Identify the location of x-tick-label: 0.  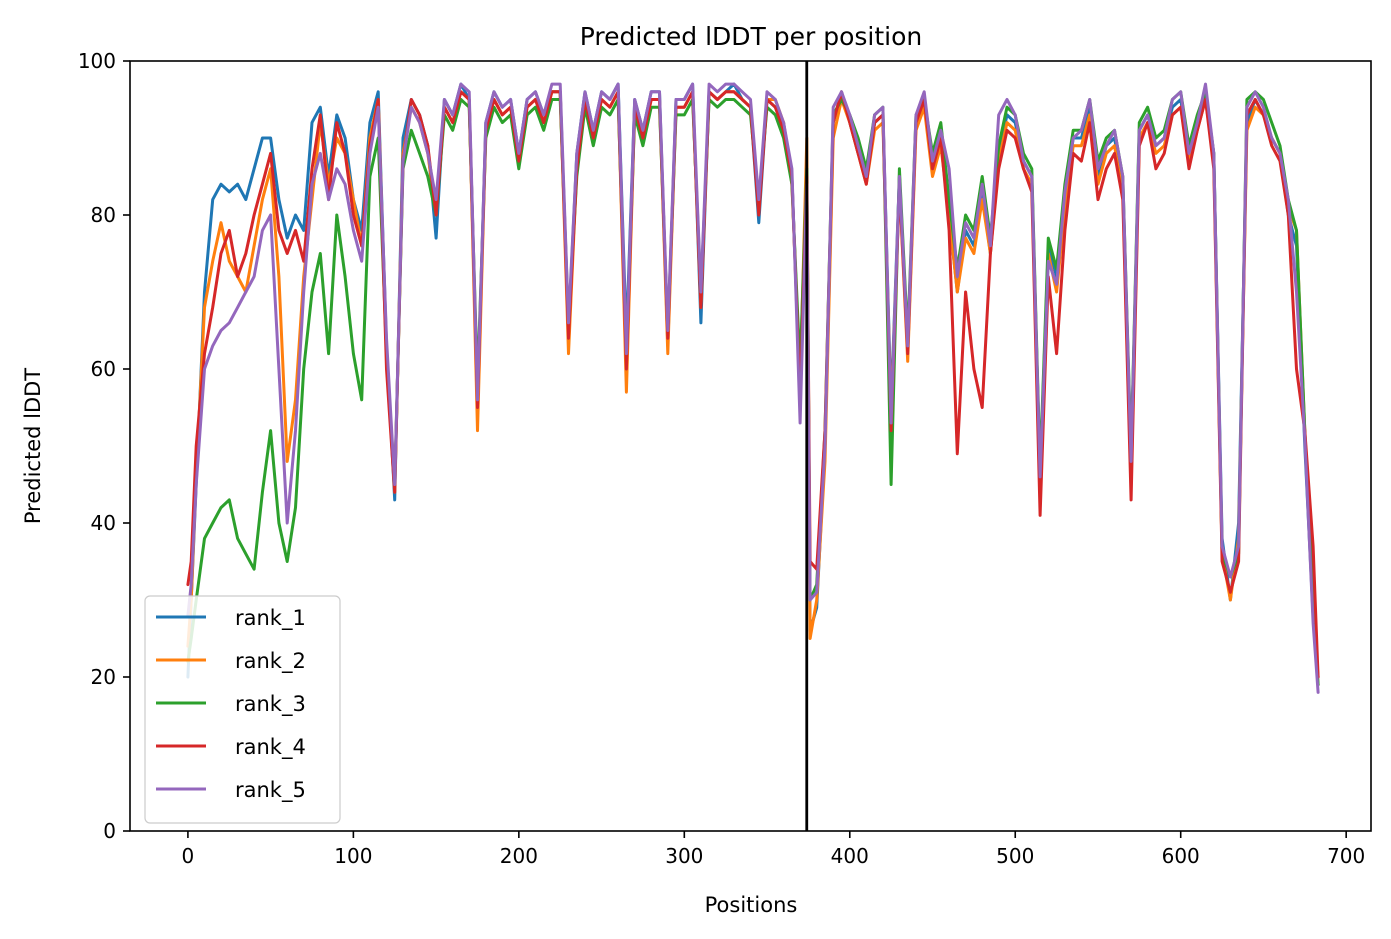
(188, 856).